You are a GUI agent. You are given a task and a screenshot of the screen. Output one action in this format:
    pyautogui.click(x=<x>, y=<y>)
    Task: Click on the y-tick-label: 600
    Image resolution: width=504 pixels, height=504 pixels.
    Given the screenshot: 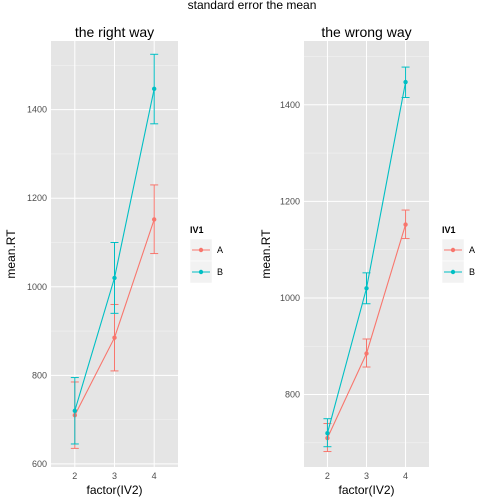 What is the action you would take?
    pyautogui.click(x=39, y=464)
    